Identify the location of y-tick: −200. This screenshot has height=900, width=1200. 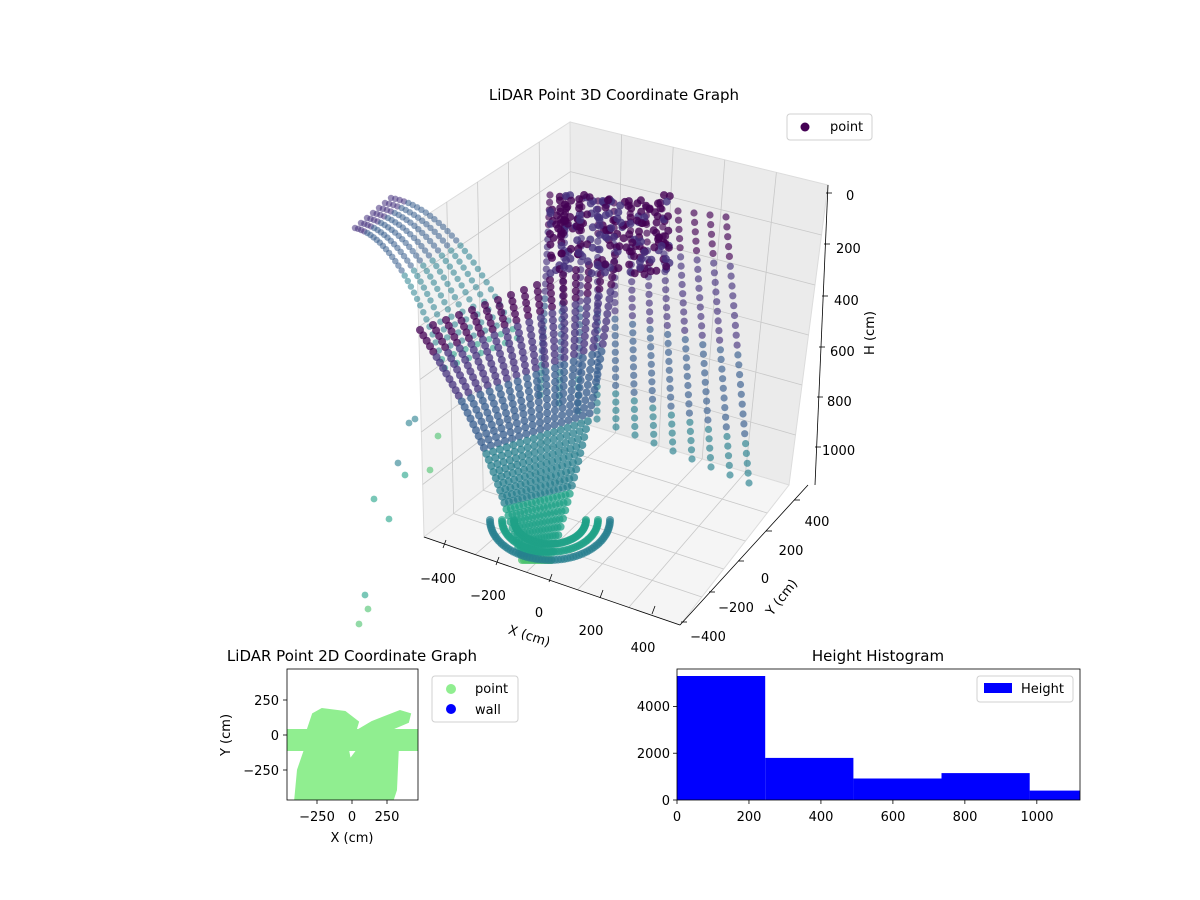
(736, 608).